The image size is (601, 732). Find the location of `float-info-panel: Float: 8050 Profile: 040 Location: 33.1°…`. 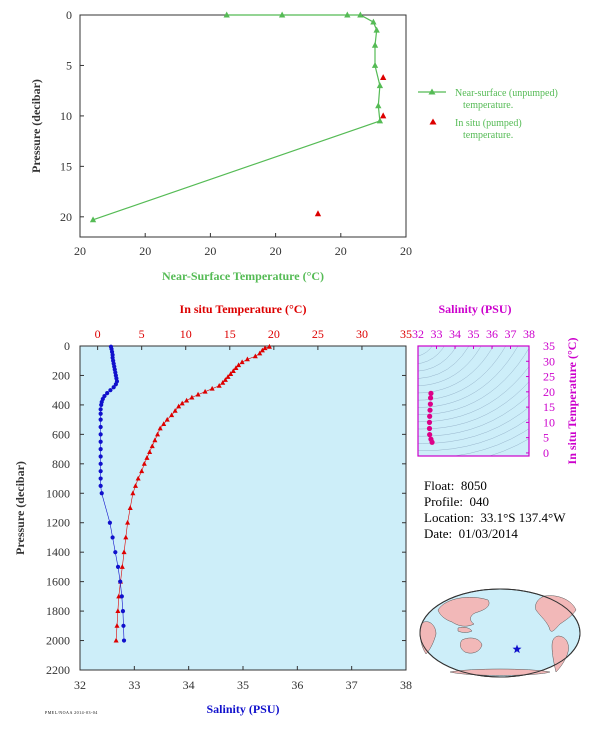

float-info-panel: Float: 8050 Profile: 040 Location: 33.1°… is located at coordinates (494, 510).